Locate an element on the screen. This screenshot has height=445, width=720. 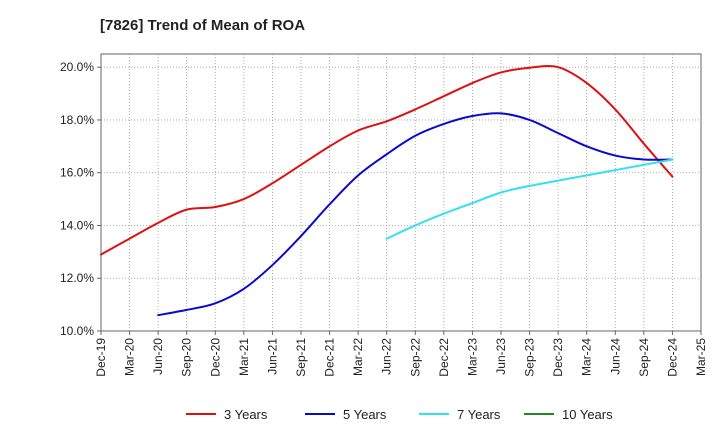
x-tick-label: Jun-21 is located at coordinates (272, 356).